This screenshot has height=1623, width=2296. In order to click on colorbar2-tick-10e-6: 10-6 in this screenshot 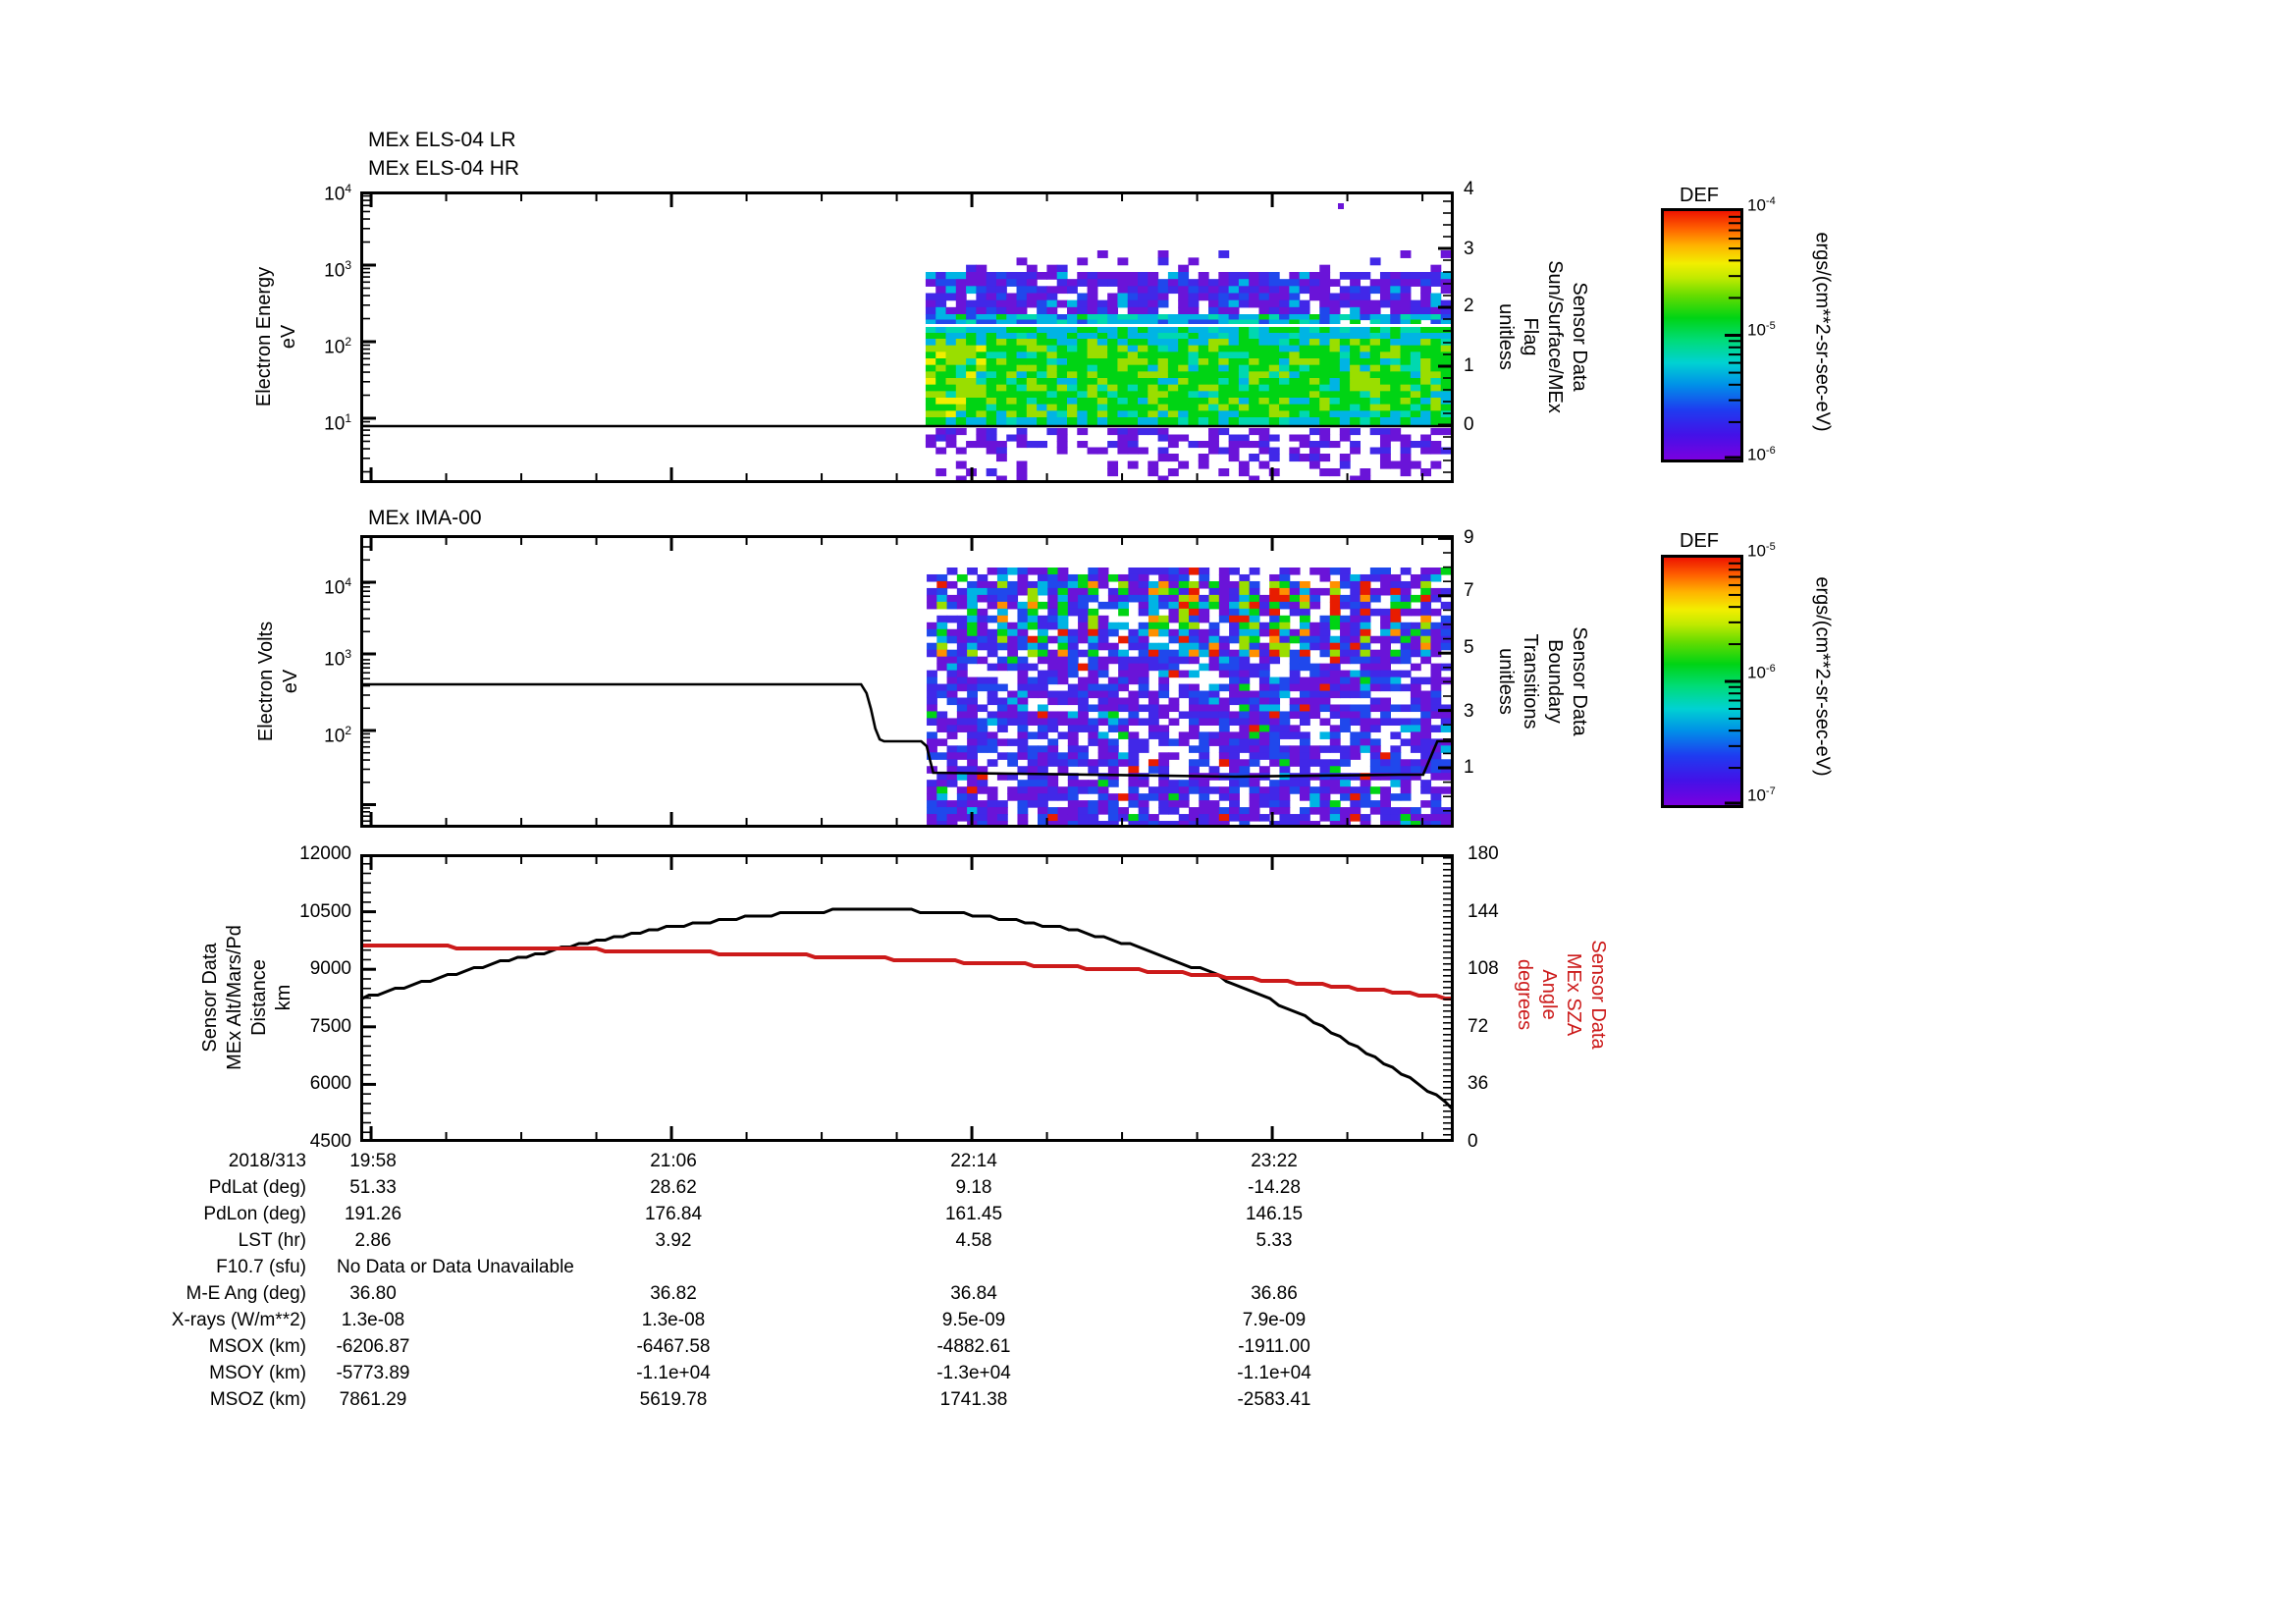, I will do `click(1761, 672)`.